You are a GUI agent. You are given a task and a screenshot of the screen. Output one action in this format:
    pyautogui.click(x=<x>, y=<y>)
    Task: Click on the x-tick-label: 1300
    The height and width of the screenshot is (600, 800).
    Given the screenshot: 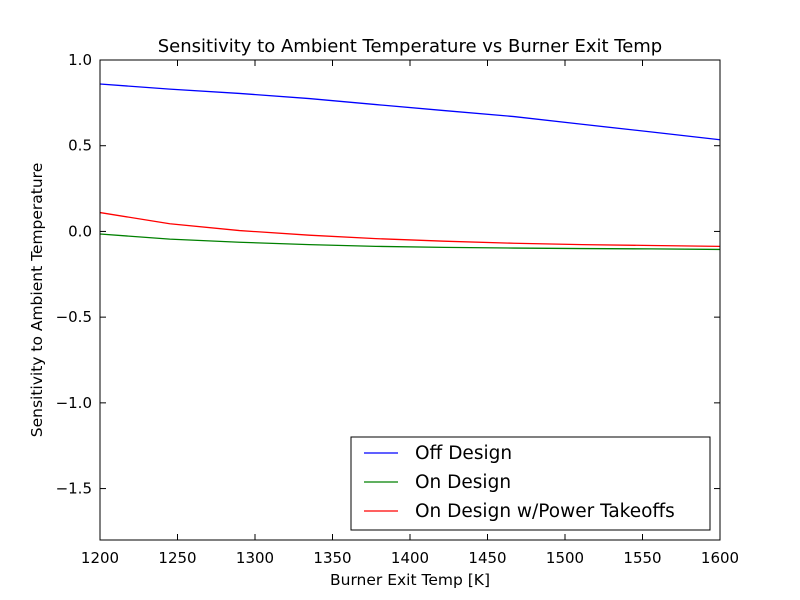 What is the action you would take?
    pyautogui.click(x=255, y=558)
    